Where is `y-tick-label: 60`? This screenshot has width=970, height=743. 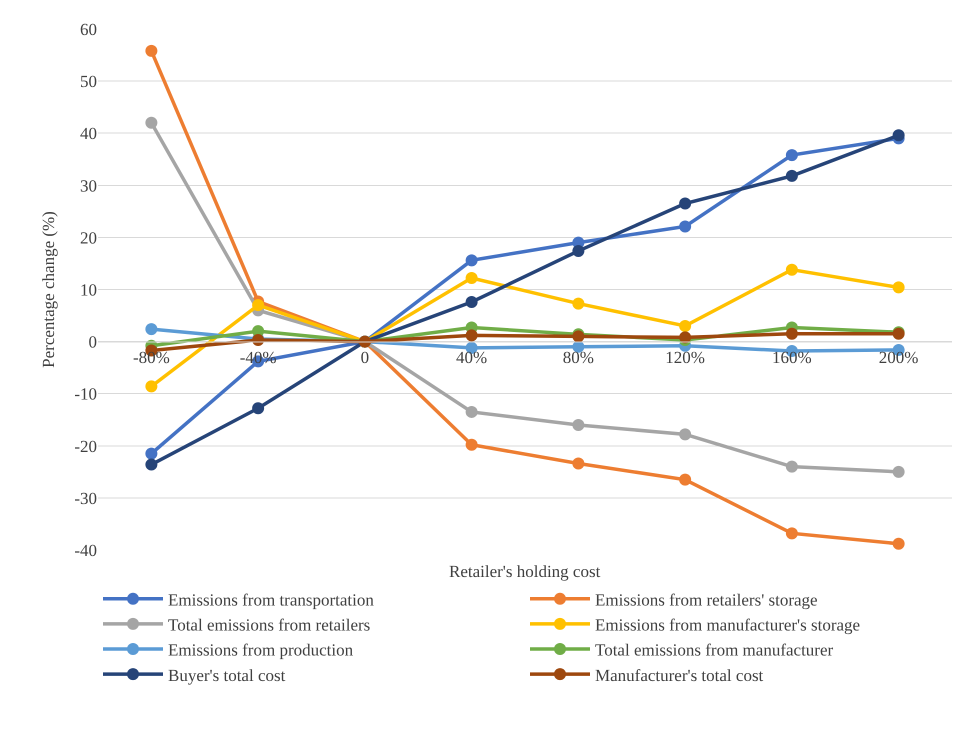
y-tick-label: 60 is located at coordinates (88, 29).